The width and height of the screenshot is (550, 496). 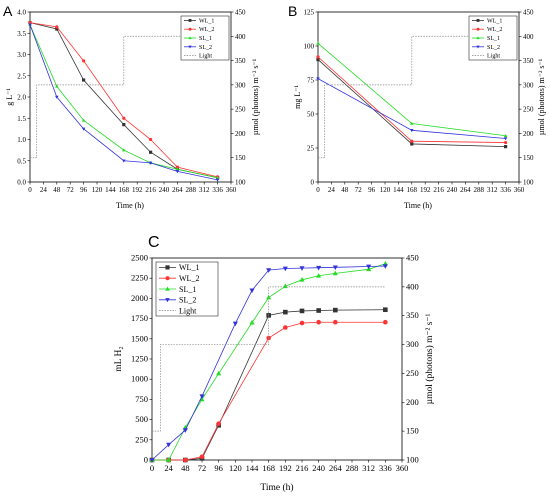 I want to click on panel-c-x-tick-label: 48, so click(x=185, y=468).